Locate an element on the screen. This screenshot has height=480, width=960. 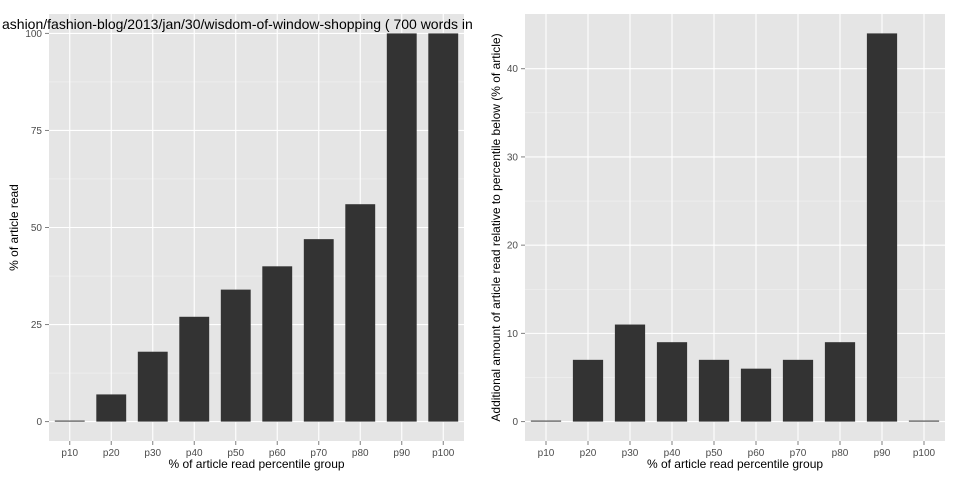
y-tick-label: 40 is located at coordinates (513, 69).